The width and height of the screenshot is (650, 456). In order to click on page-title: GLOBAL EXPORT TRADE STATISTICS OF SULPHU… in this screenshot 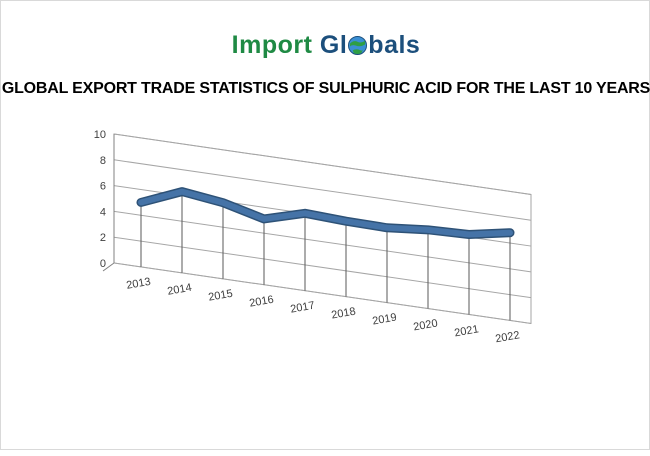, I will do `click(325, 88)`.